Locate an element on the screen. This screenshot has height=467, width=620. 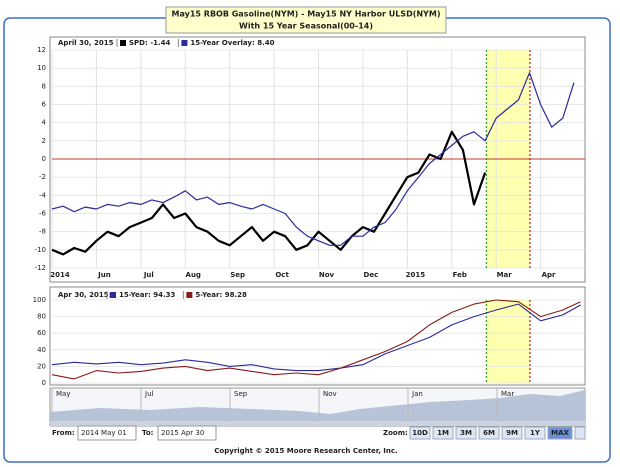
y-tick-label: -6 is located at coordinates (43, 214).